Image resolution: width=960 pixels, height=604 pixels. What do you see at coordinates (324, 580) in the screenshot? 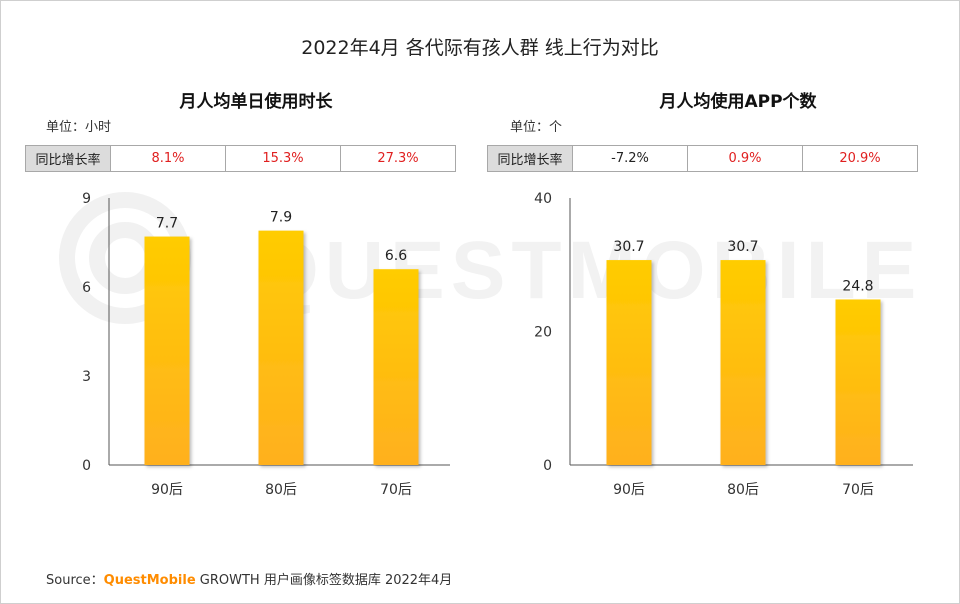
I see `source-text: GROWTH 用户画像标签数据库 2022年4月` at bounding box center [324, 580].